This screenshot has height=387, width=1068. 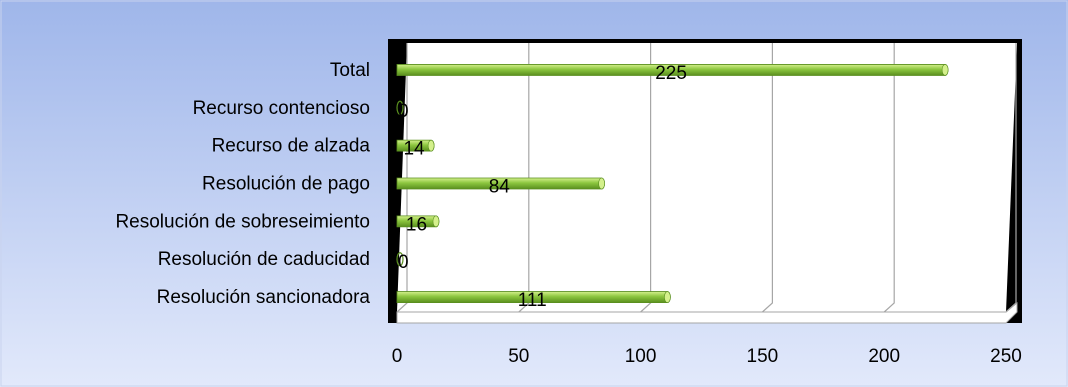 I want to click on x-tick-labels: 0 50 100 150 200 250, so click(x=707, y=356).